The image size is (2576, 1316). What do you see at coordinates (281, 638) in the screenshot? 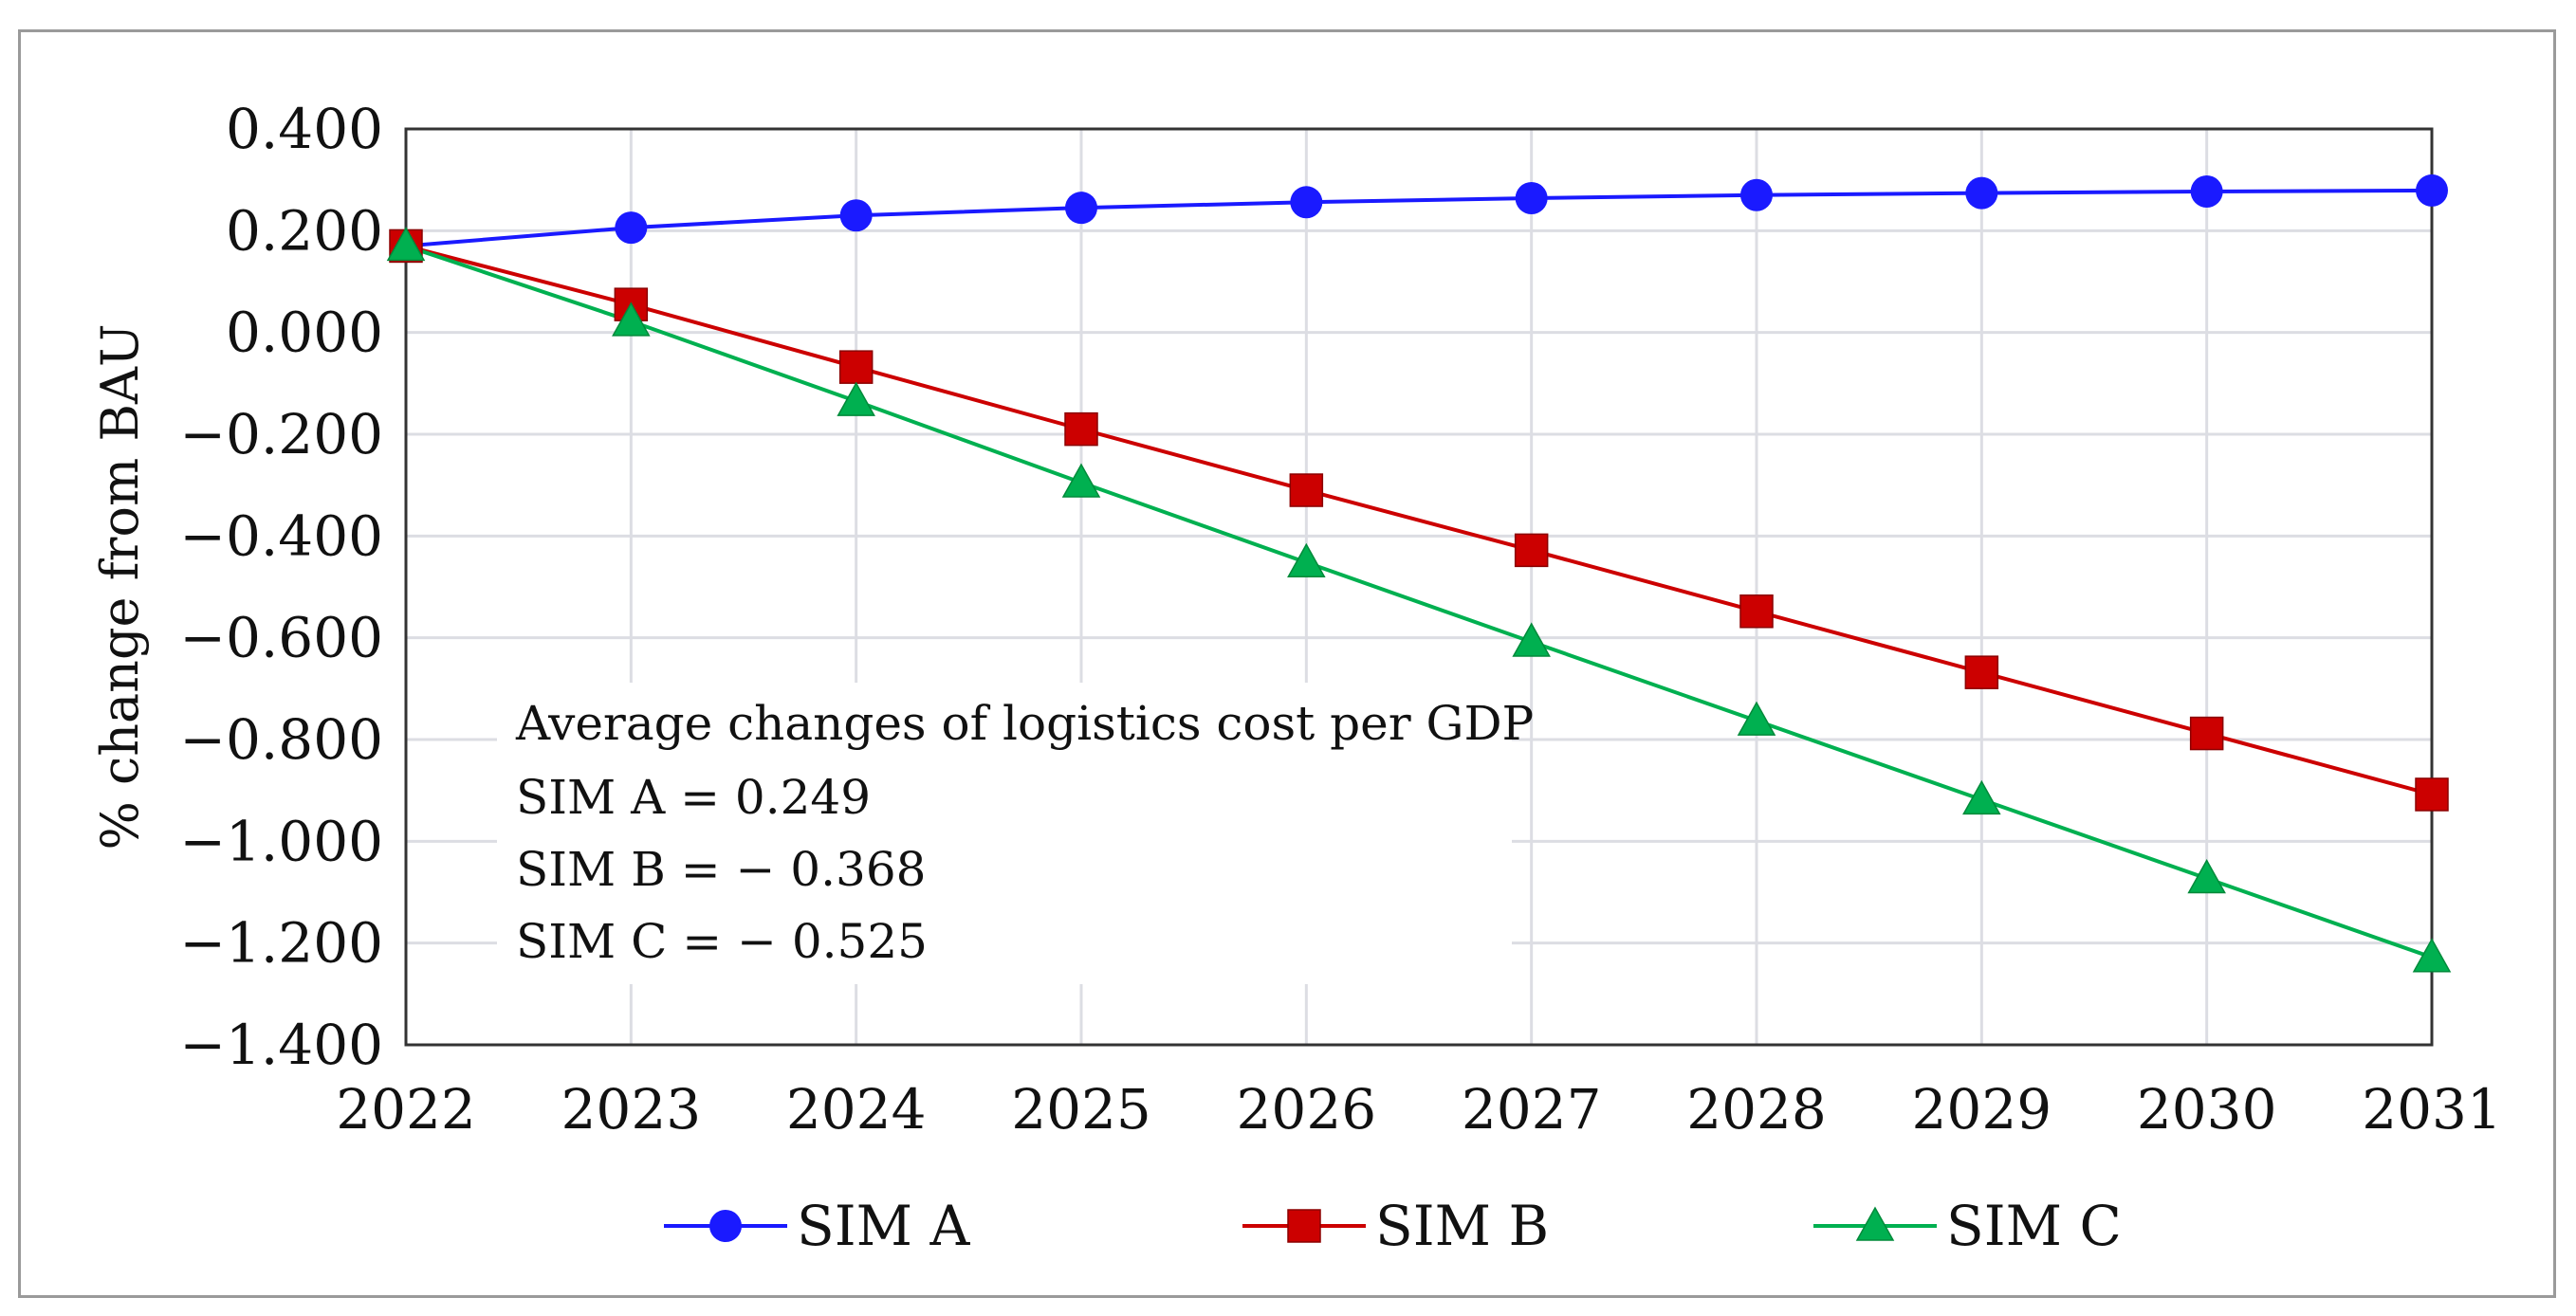
I see `y-tick-label: −0.600` at bounding box center [281, 638].